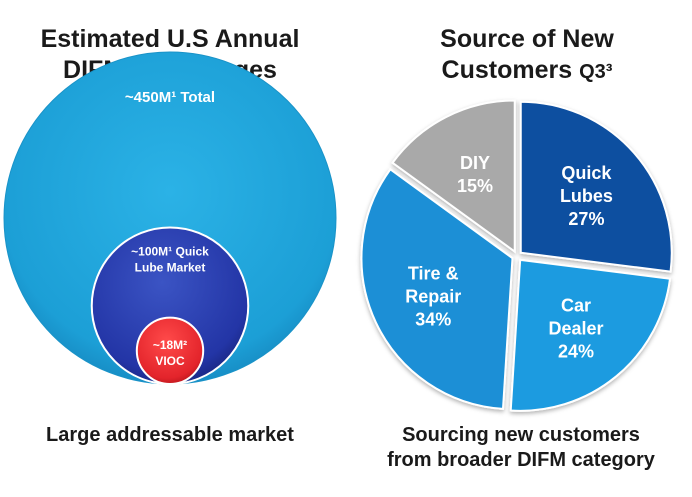  I want to click on pie-slice-tire-repair, so click(437, 288).